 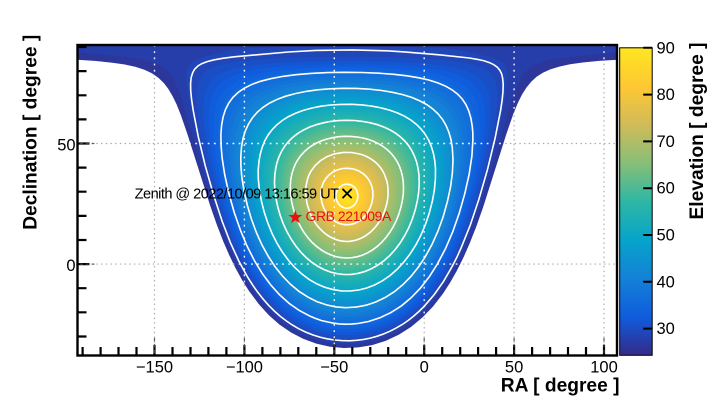 What do you see at coordinates (666, 329) in the screenshot?
I see `svg-text: 30` at bounding box center [666, 329].